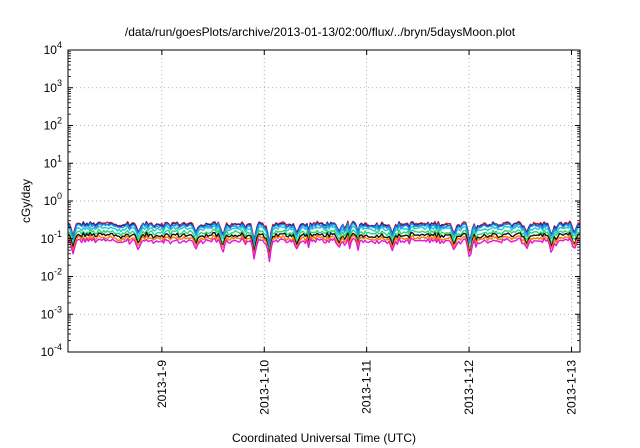  What do you see at coordinates (53, 124) in the screenshot?
I see `y-tick-label: 10²` at bounding box center [53, 124].